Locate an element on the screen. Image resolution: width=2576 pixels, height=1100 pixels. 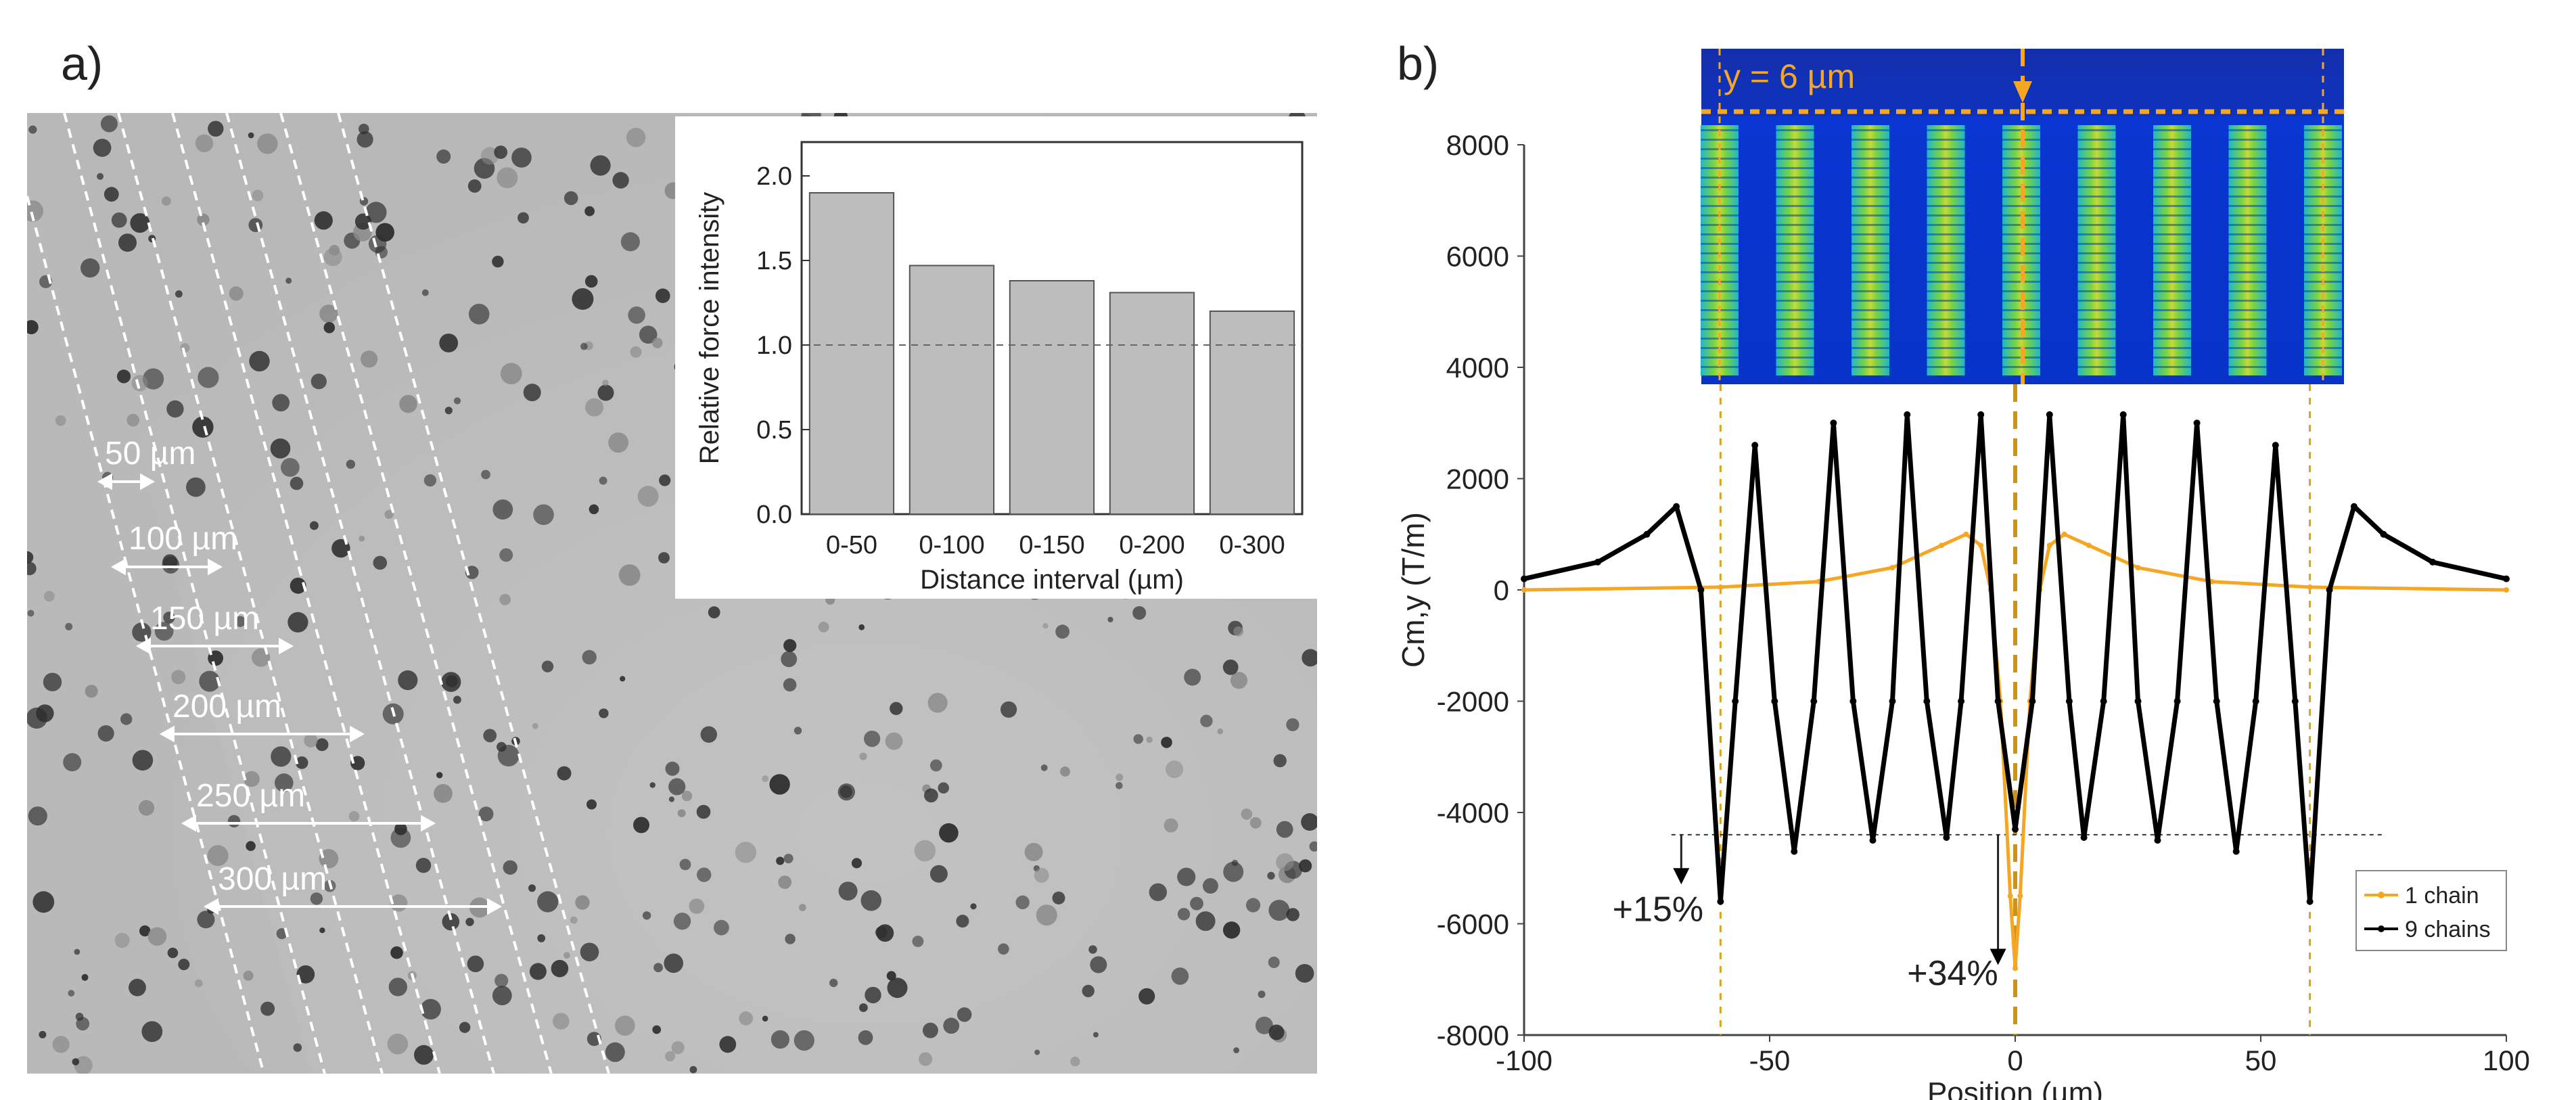
scale-arrows is located at coordinates (300, 694).